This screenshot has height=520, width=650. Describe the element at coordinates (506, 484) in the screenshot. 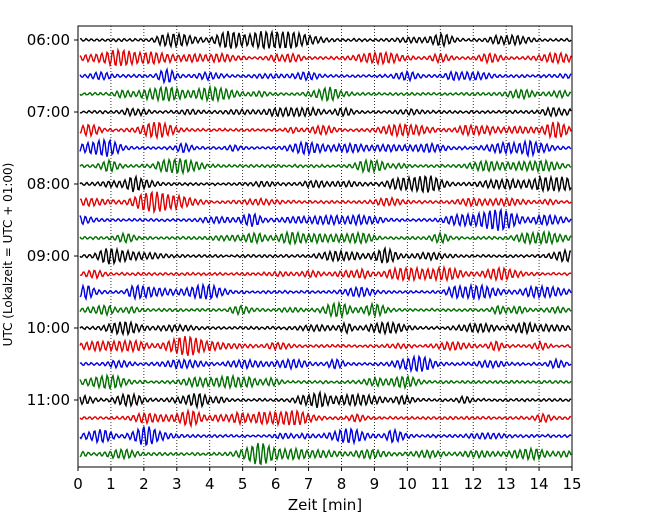

I see `x-tick-label: 13` at that location.